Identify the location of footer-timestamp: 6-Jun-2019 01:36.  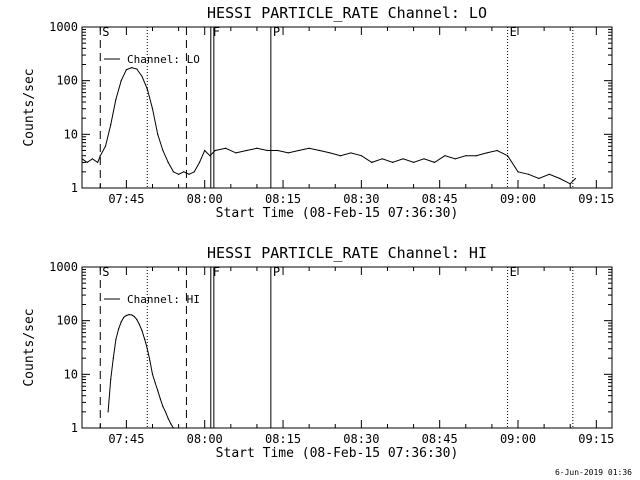
(593, 472).